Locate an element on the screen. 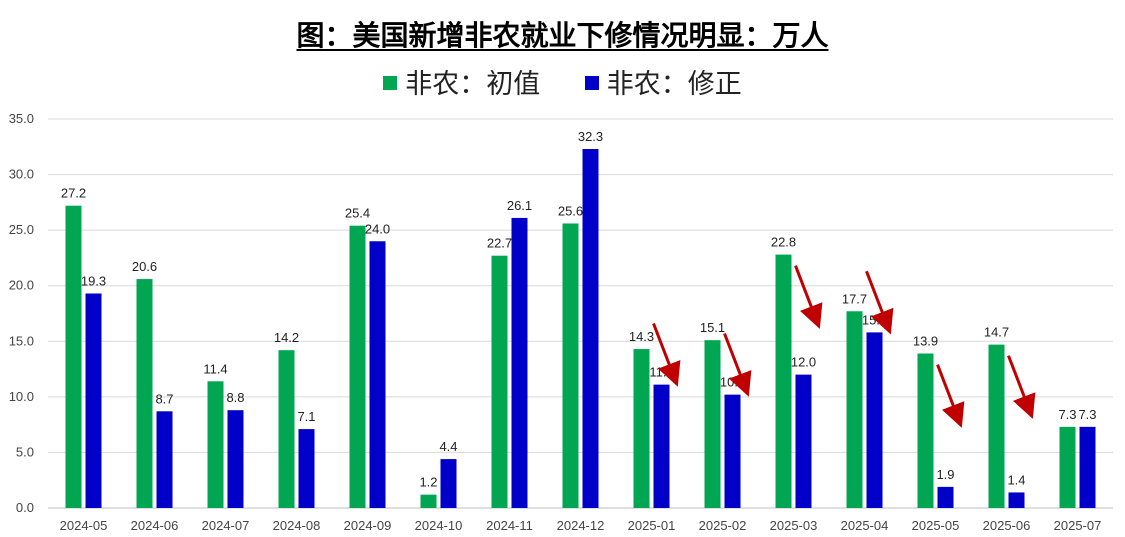 Image resolution: width=1125 pixels, height=537 pixels. y-tick-label: 20.0 is located at coordinates (21, 285).